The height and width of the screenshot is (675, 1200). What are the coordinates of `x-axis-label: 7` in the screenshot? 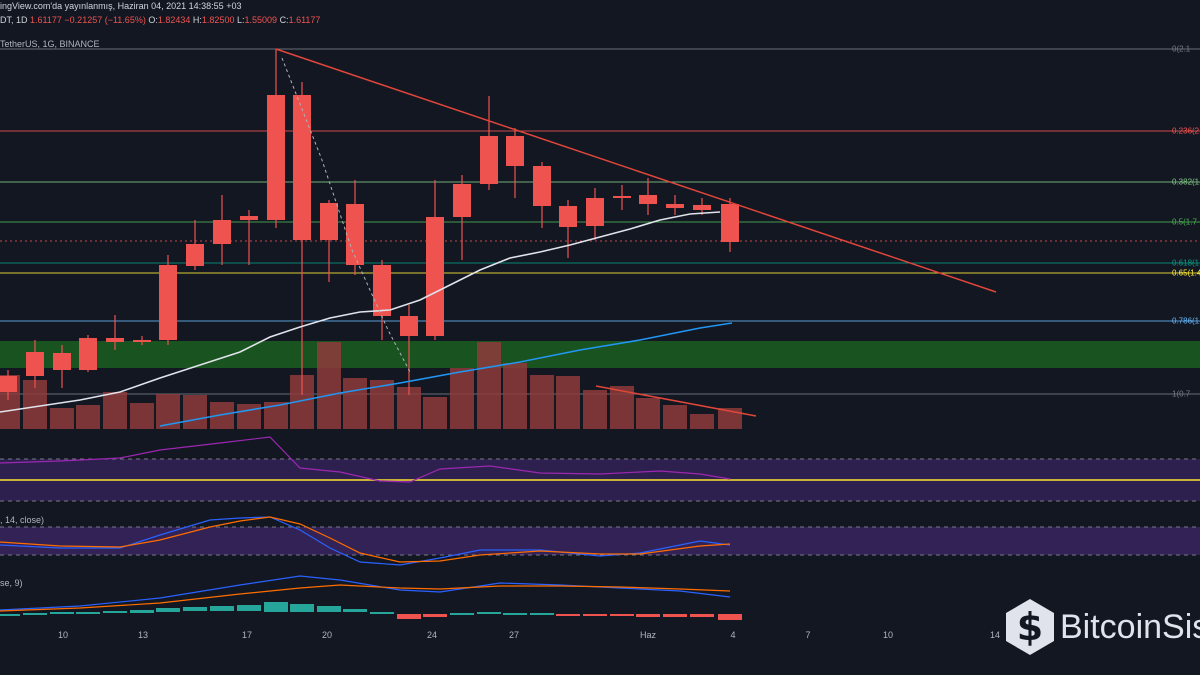 It's located at (808, 635).